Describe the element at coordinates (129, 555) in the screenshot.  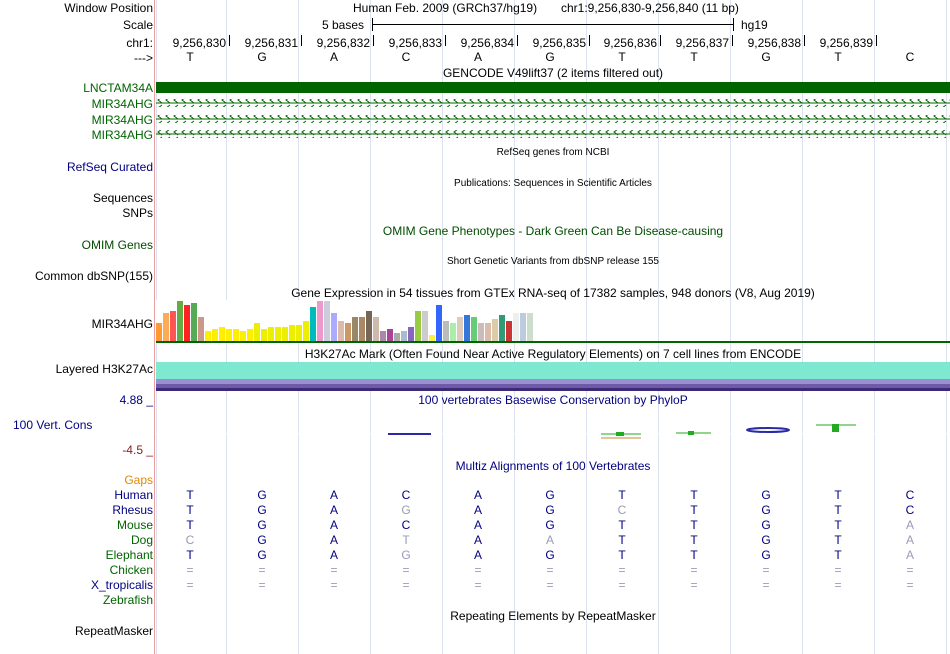
I see `species-label: Elephant` at that location.